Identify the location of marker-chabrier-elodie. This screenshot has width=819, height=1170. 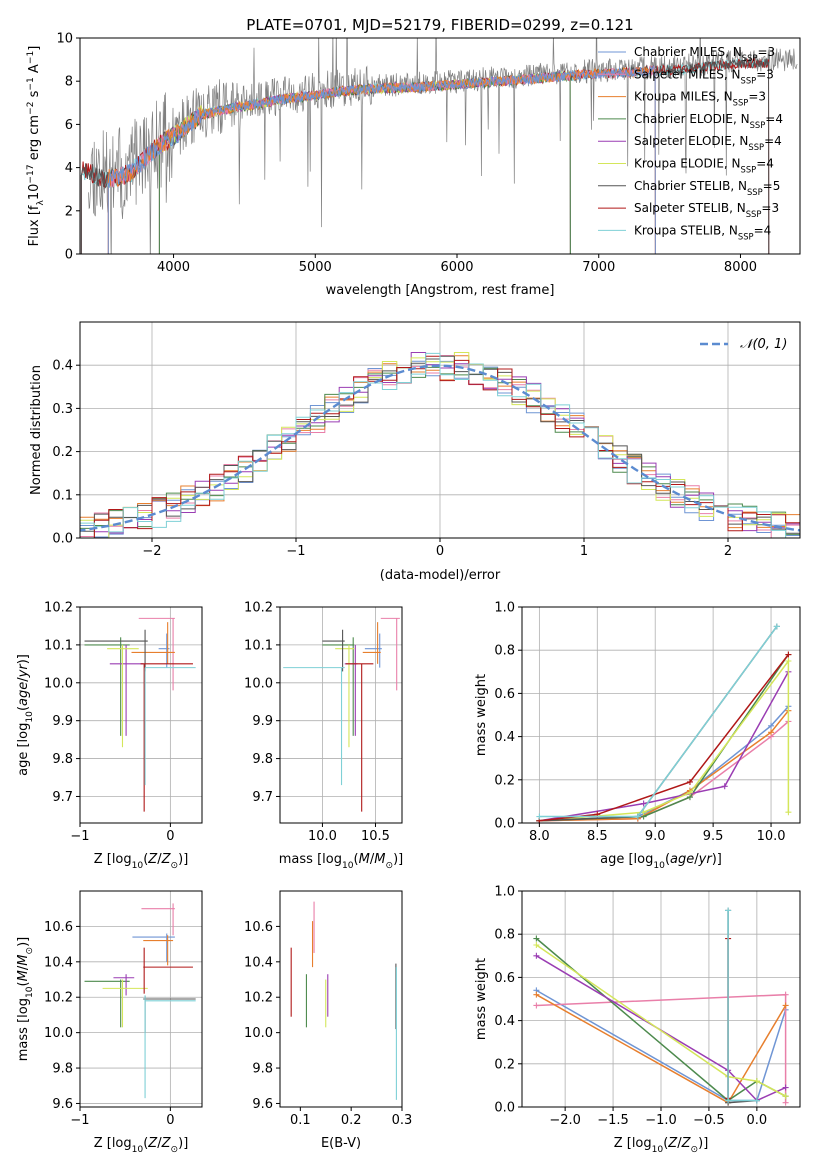
(536, 938).